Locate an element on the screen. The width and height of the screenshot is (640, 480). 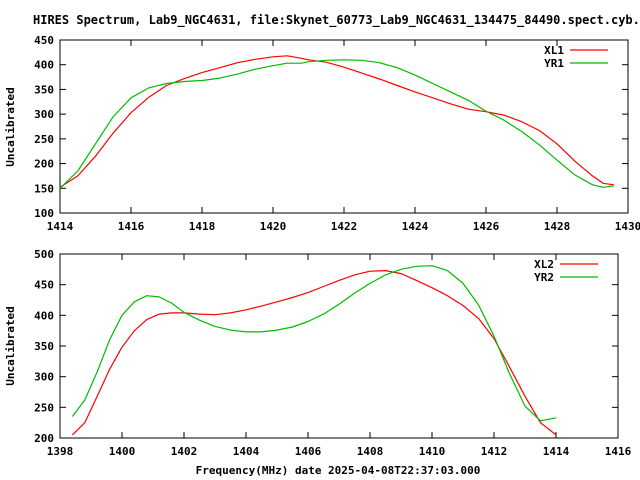
x-tick-label: 1408 is located at coordinates (370, 451).